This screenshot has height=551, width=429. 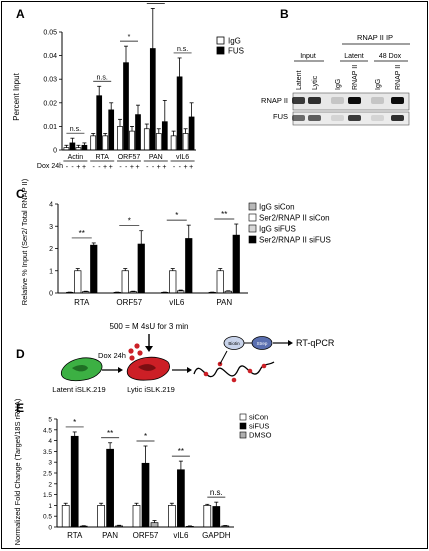 I want to click on y-tick-label: 4, so click(x=51, y=205).